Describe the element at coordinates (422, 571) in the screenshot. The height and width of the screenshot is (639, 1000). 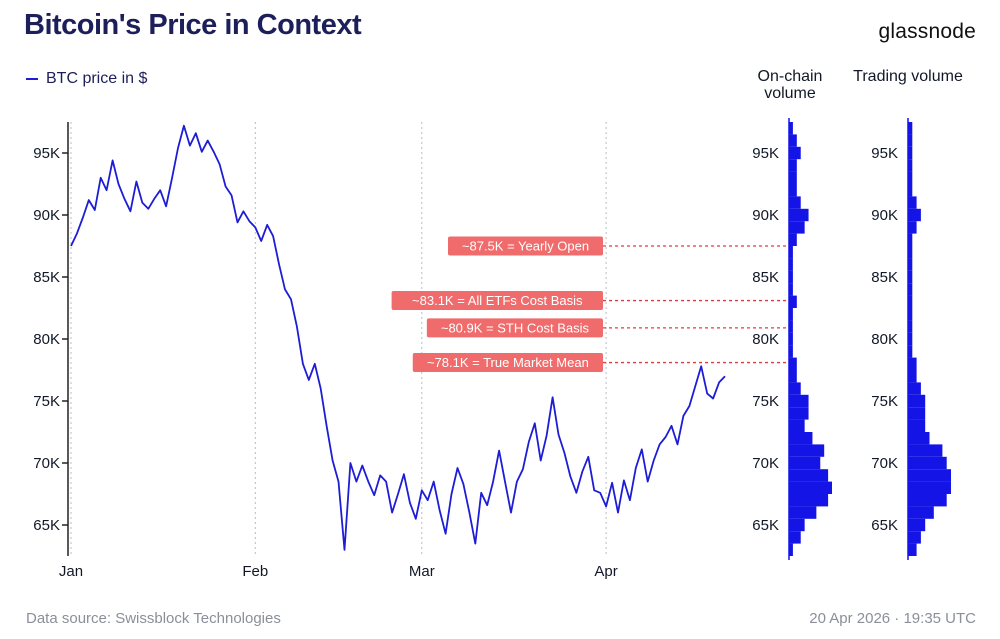
I see `x-tick-label: Mar` at that location.